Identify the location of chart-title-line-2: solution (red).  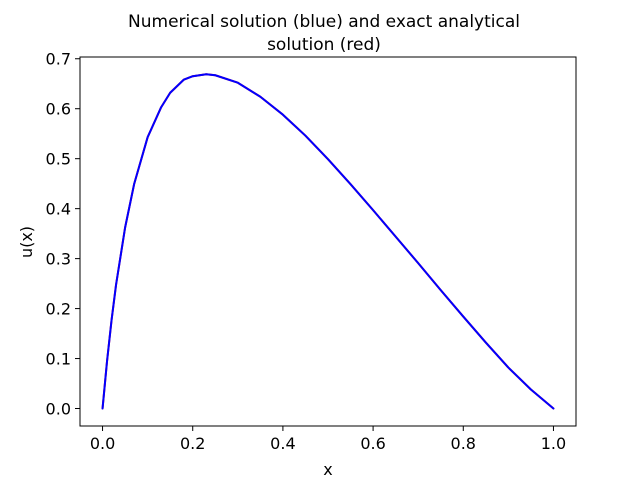
(324, 45).